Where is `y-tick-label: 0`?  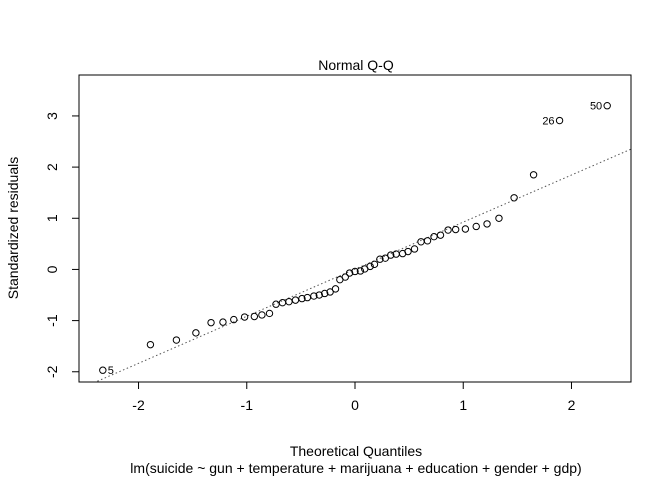 y-tick-label: 0 is located at coordinates (52, 269).